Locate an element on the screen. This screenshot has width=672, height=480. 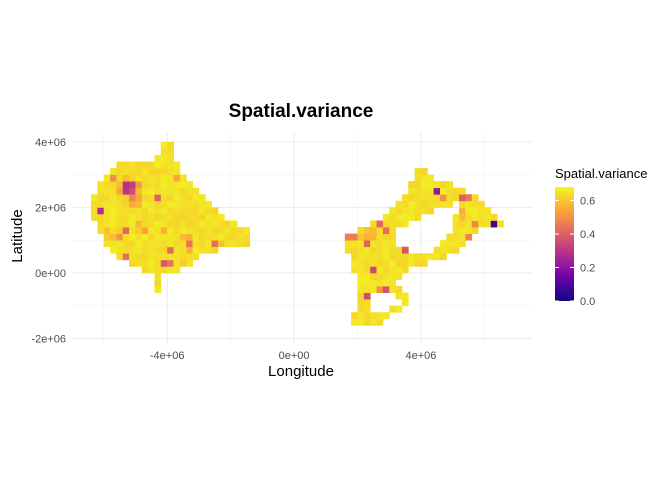
y-axis-ticks: -2e+06 0e+00 2e+06 4e+06 is located at coordinates (48, 241).